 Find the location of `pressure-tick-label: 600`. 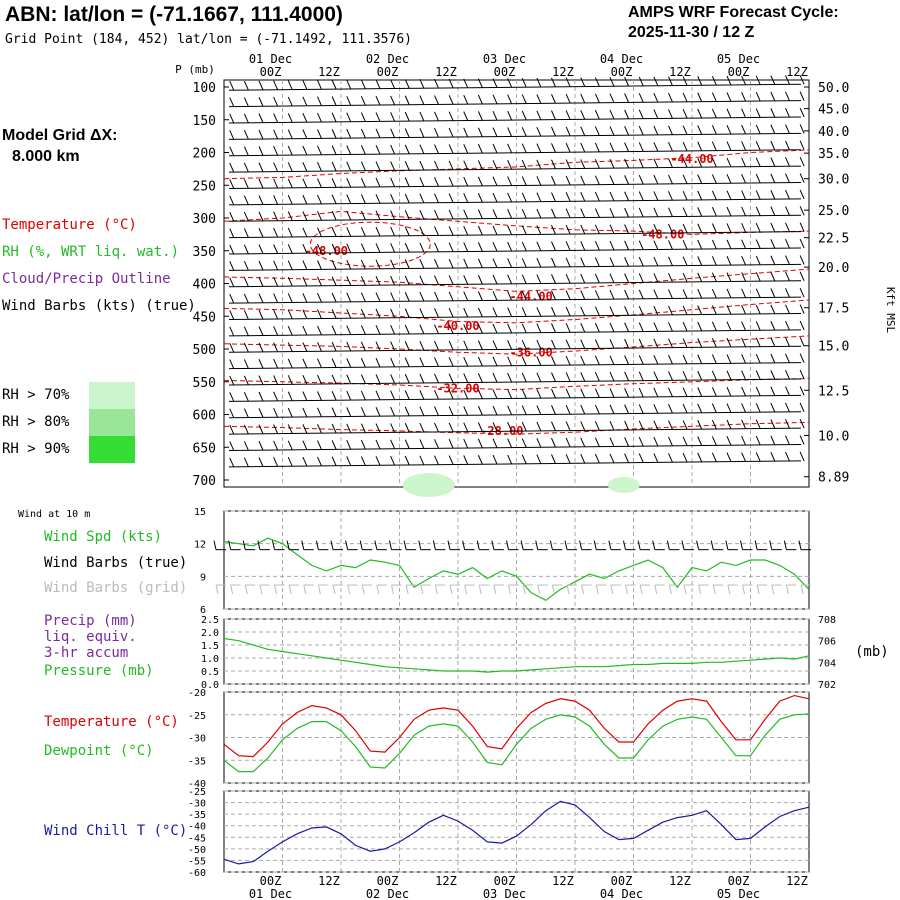

pressure-tick-label: 600 is located at coordinates (204, 416).